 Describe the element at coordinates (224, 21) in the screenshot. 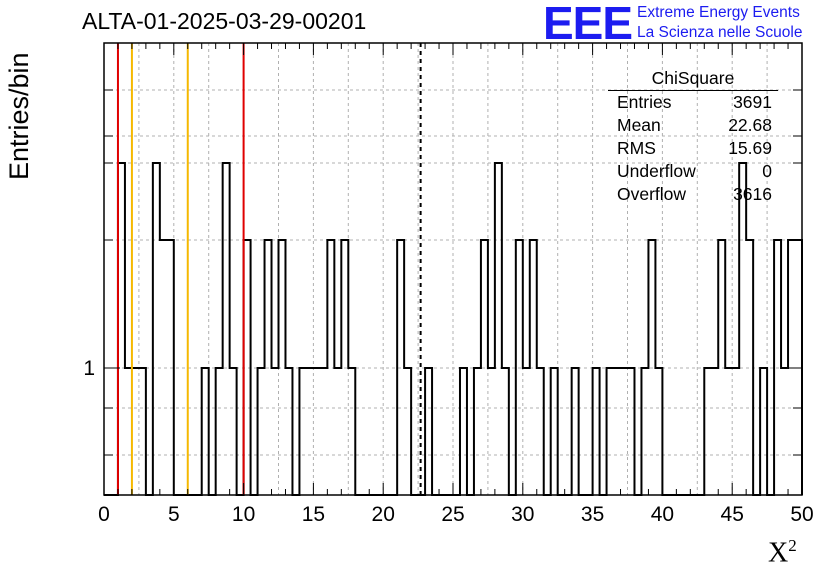

I see `chart-title: ALTA-01-2025-03-29-00201` at that location.